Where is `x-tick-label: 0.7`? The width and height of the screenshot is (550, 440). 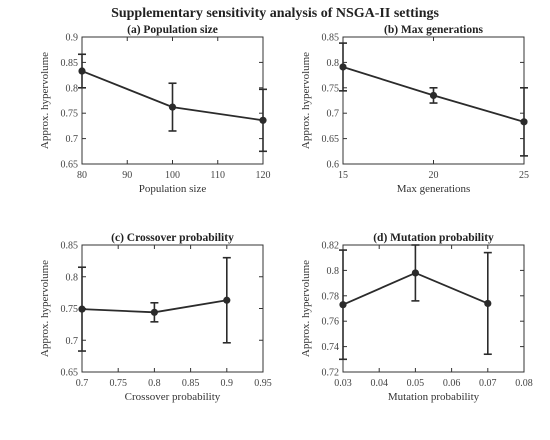
x-tick-label: 0.7 is located at coordinates (82, 383).